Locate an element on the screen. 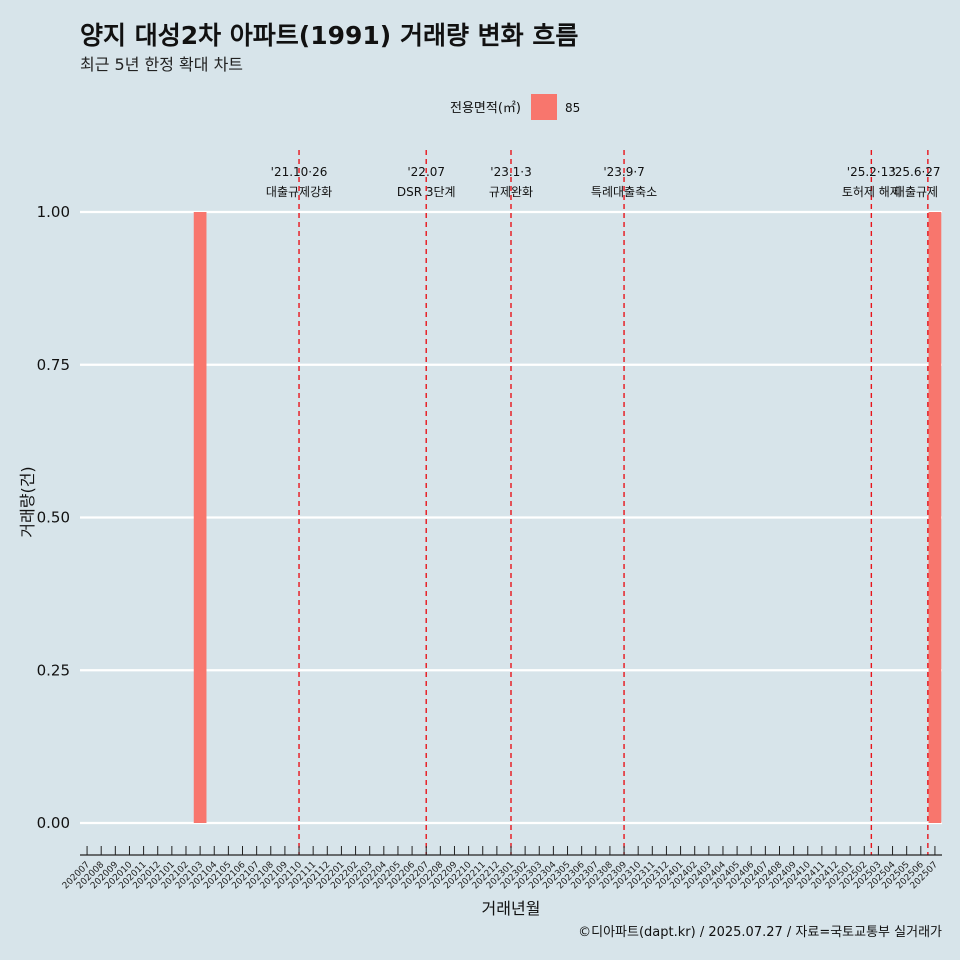  chart-title: 양지 대성2차 아파트(1991) 거래량 변화 흐름 is located at coordinates (329, 35).